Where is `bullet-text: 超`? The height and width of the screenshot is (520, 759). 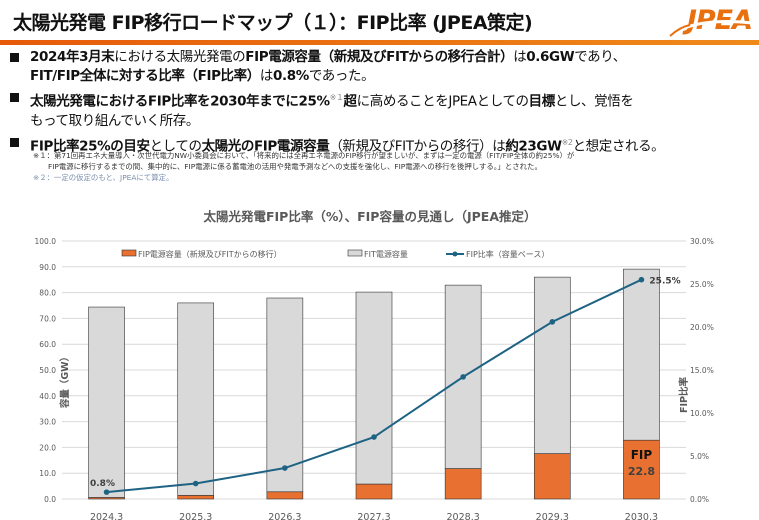 bullet-text: 超 is located at coordinates (350, 101).